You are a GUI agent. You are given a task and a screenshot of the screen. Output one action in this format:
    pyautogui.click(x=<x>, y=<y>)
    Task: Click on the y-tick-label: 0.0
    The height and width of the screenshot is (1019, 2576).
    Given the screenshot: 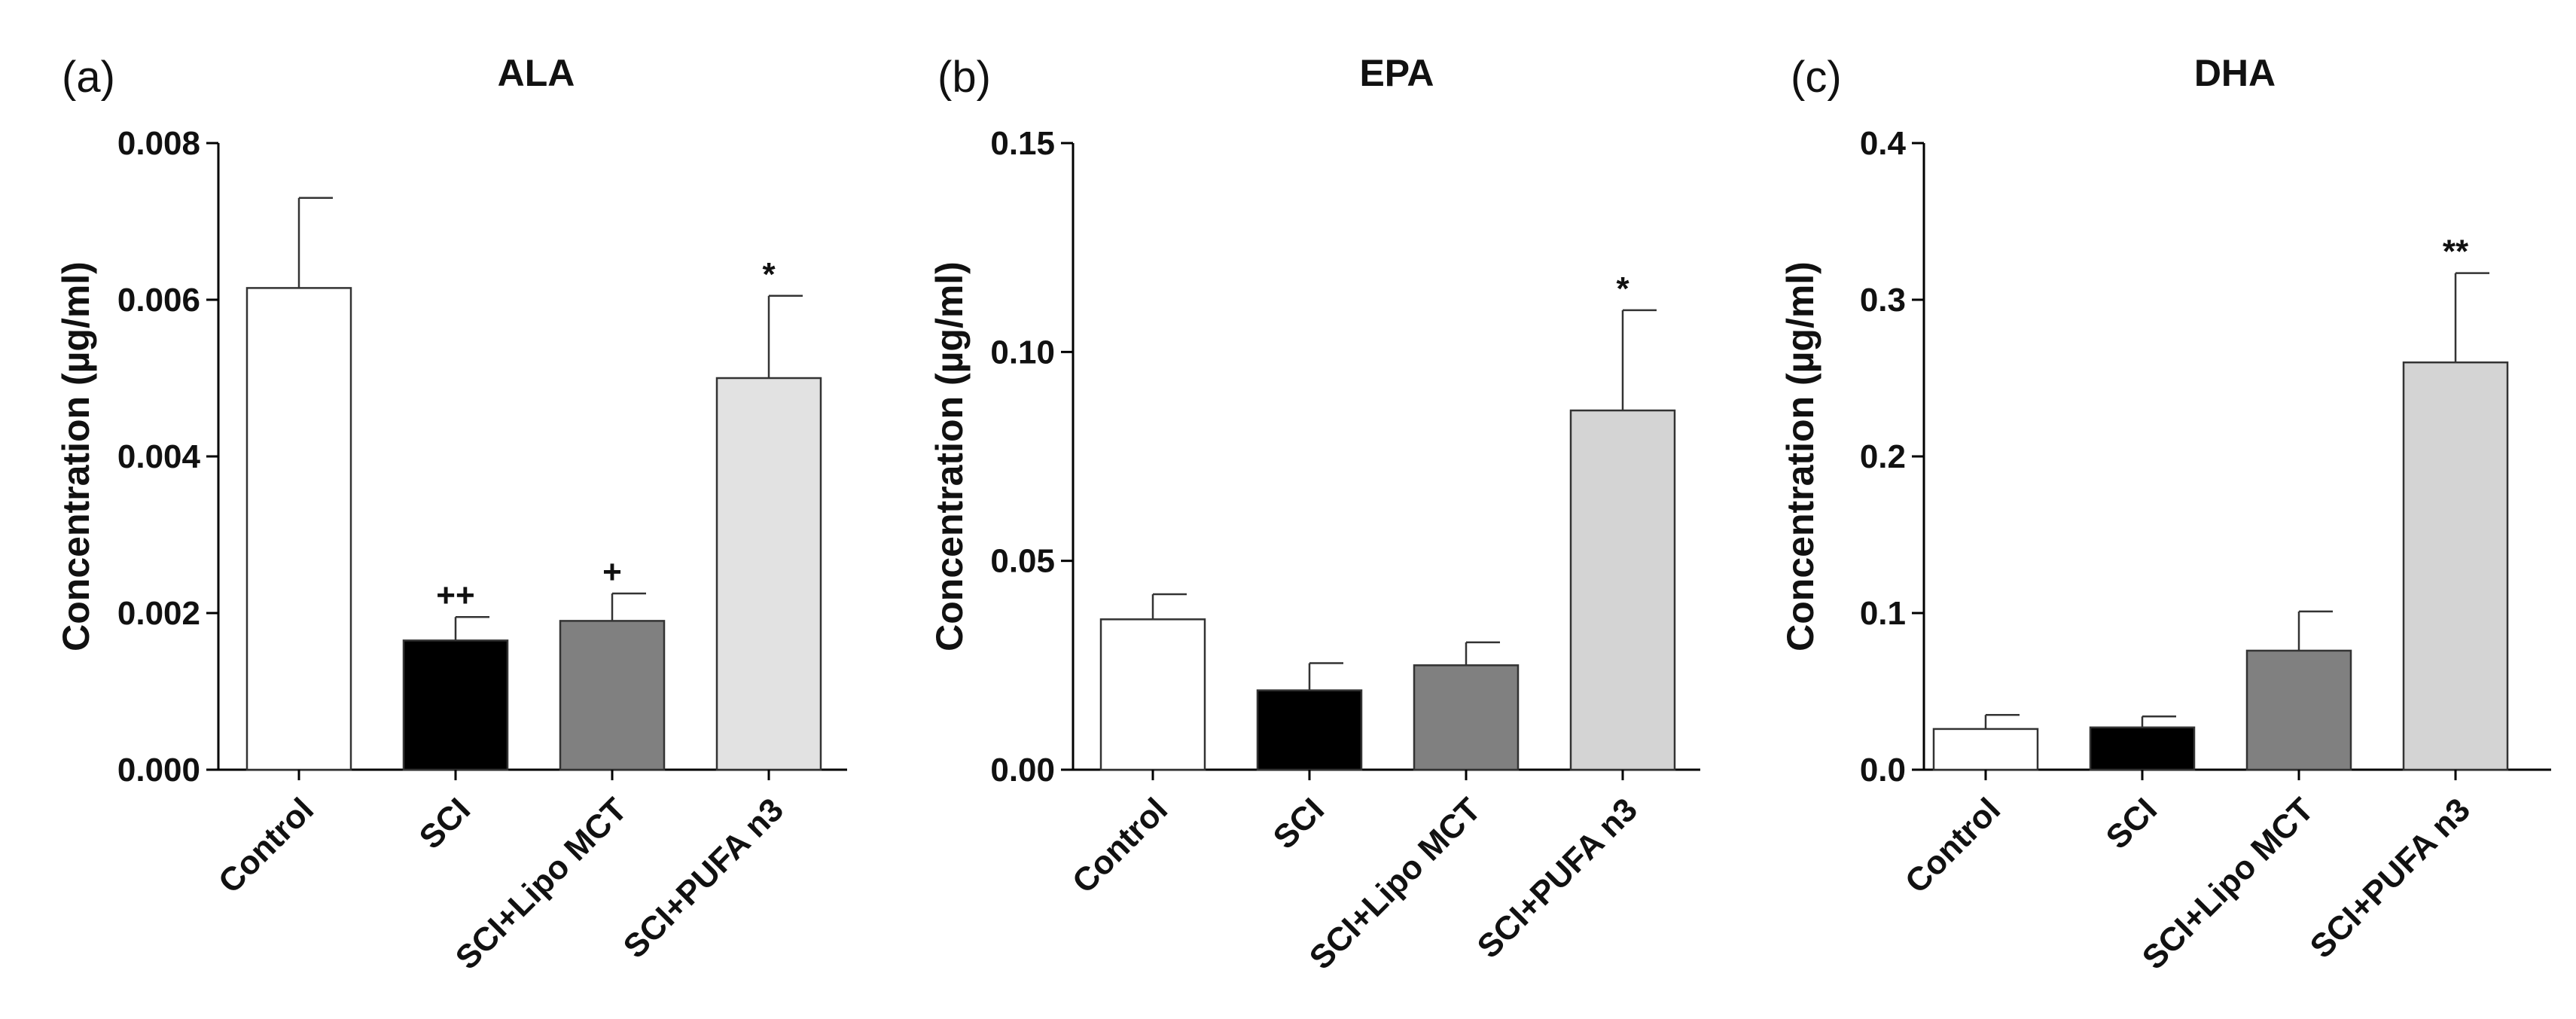 What is the action you would take?
    pyautogui.click(x=1883, y=770)
    